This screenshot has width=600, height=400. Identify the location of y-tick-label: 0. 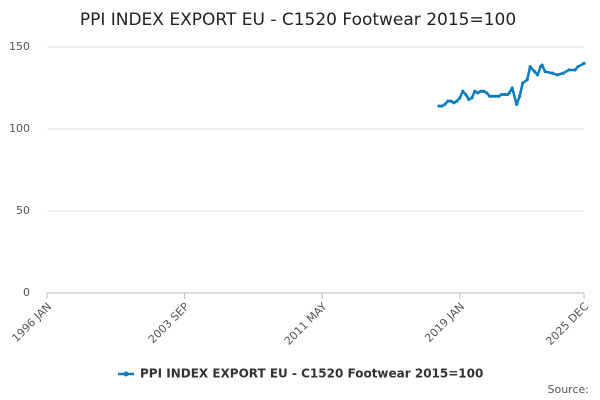
(26, 292).